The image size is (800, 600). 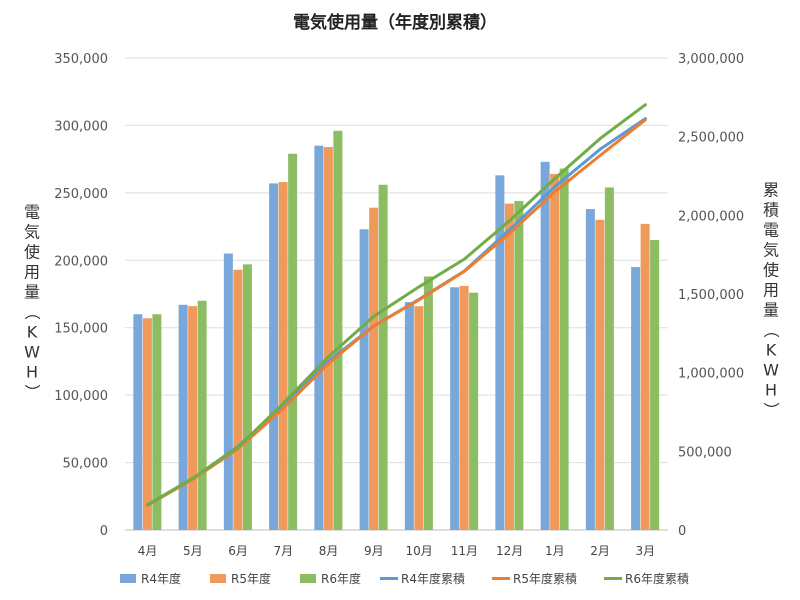 I want to click on legend-label: R4年度, so click(x=161, y=578).